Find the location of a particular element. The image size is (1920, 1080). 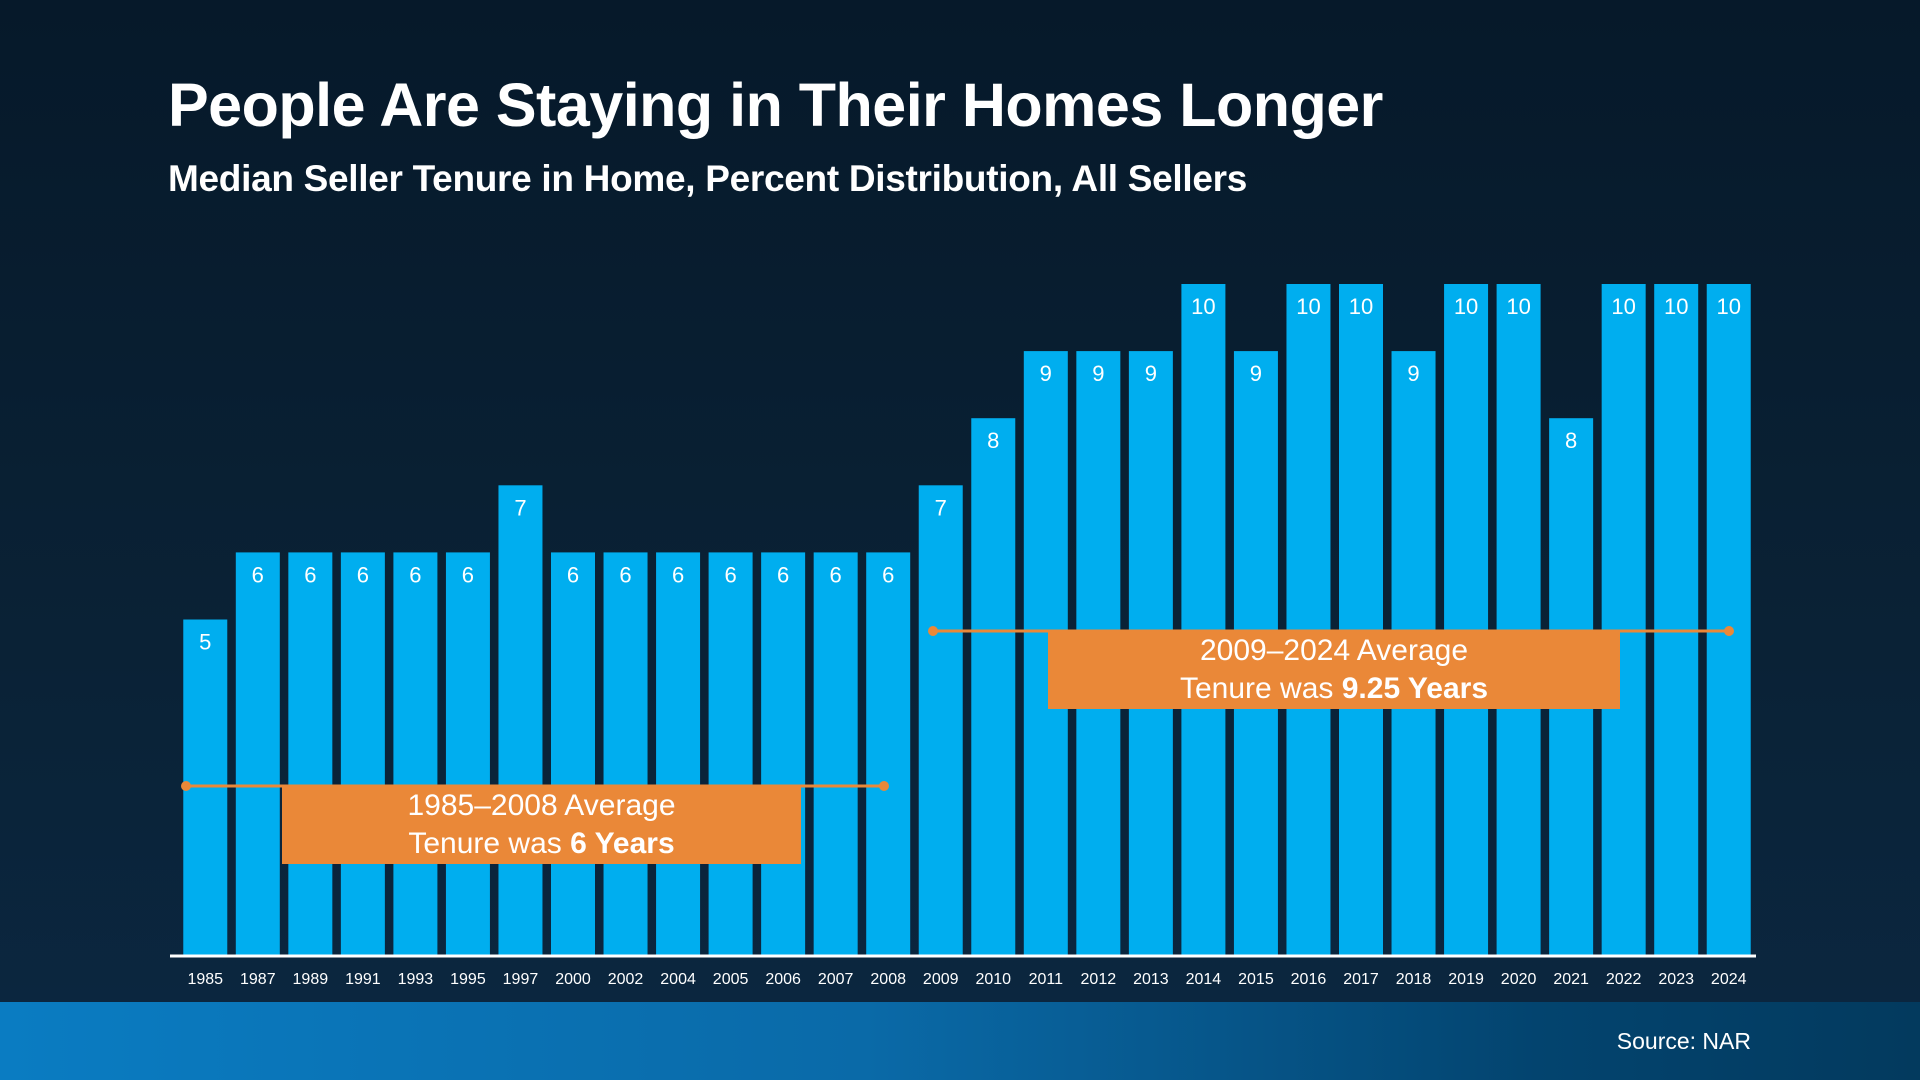

data-label-2002: 6 is located at coordinates (625, 574).